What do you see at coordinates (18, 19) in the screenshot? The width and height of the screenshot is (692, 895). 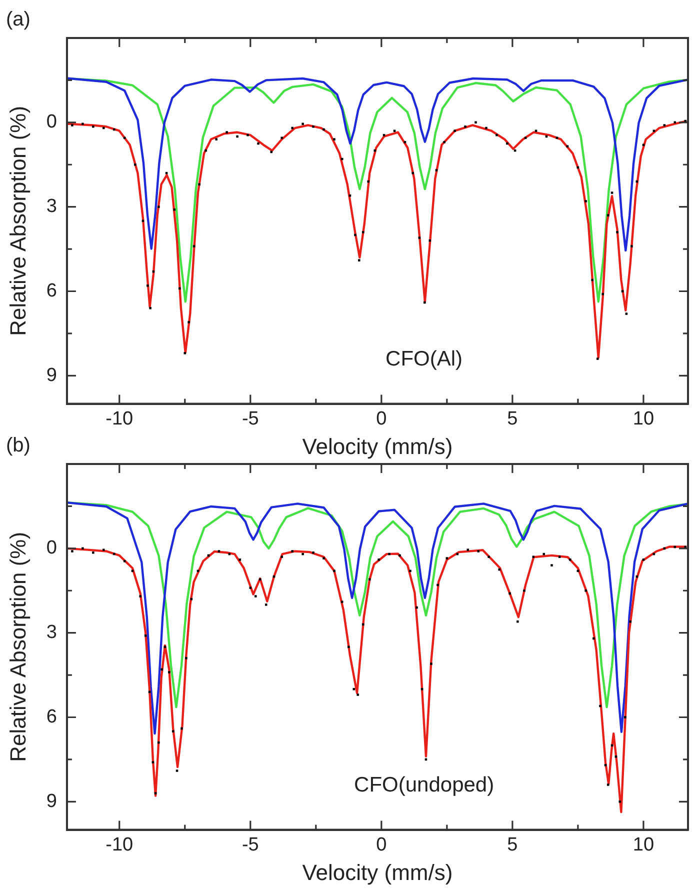 I see `chart-title: (a)` at bounding box center [18, 19].